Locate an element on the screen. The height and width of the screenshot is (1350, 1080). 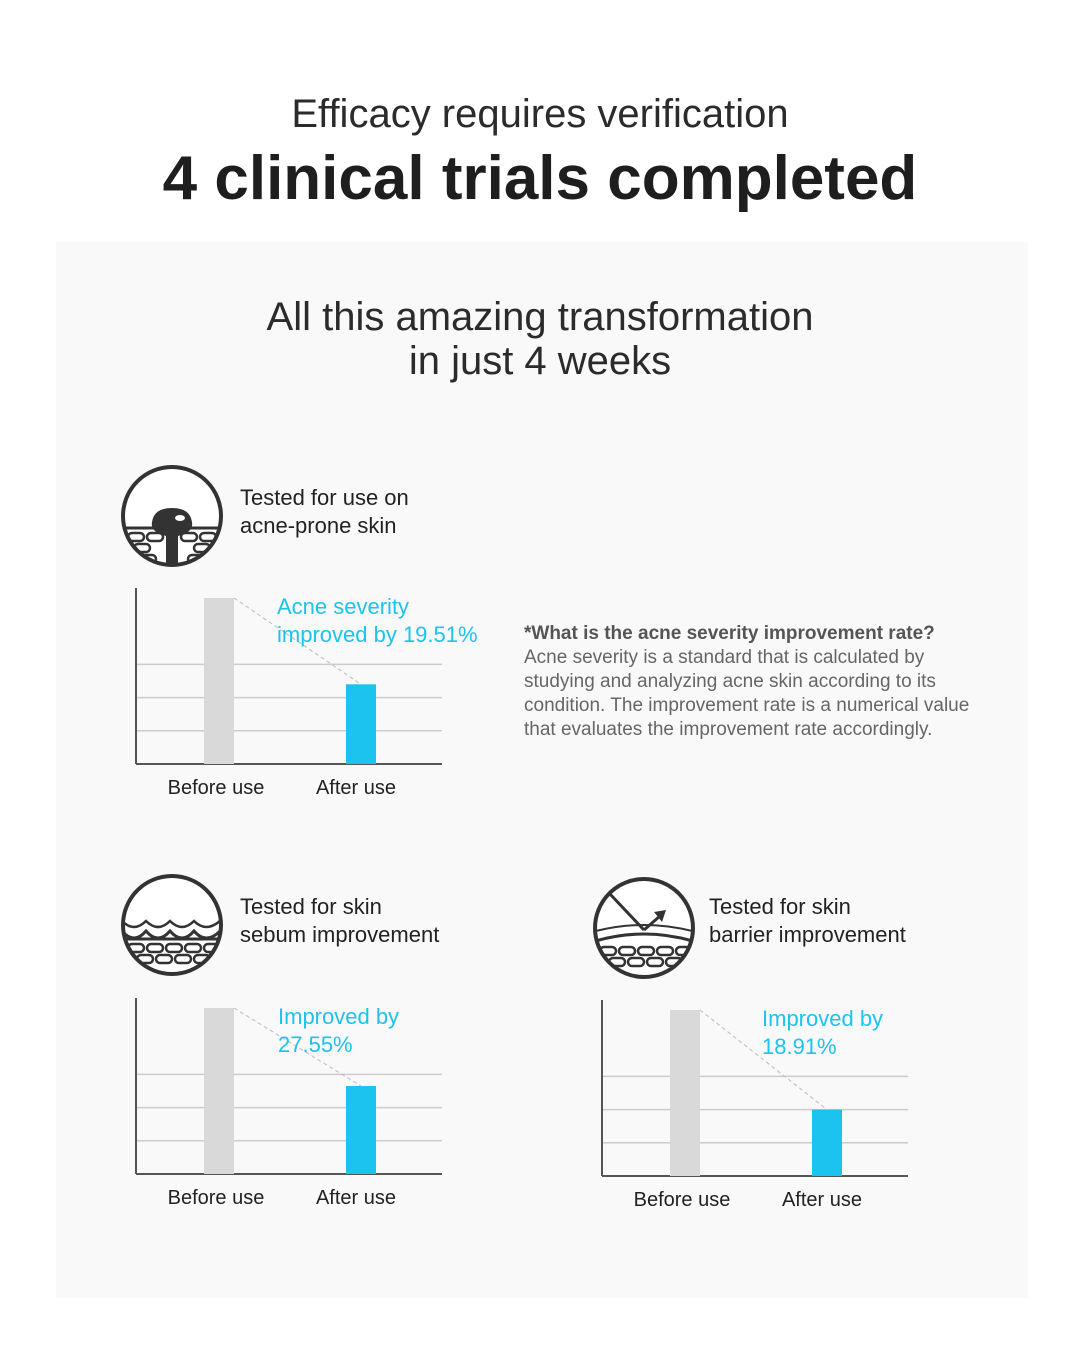
test-label-sebum: Tested for skin sebum improvement is located at coordinates (339, 921).